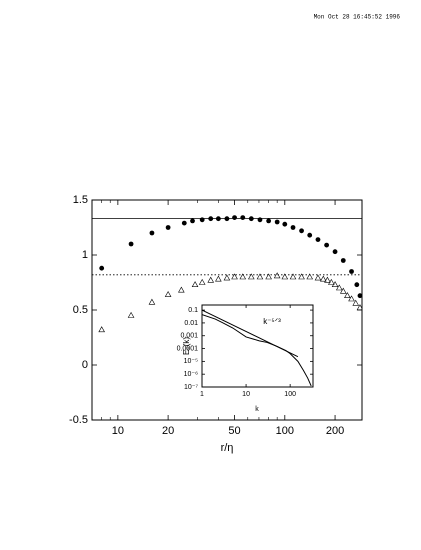  I want to click on y-tick-label: 1, so click(85, 255).